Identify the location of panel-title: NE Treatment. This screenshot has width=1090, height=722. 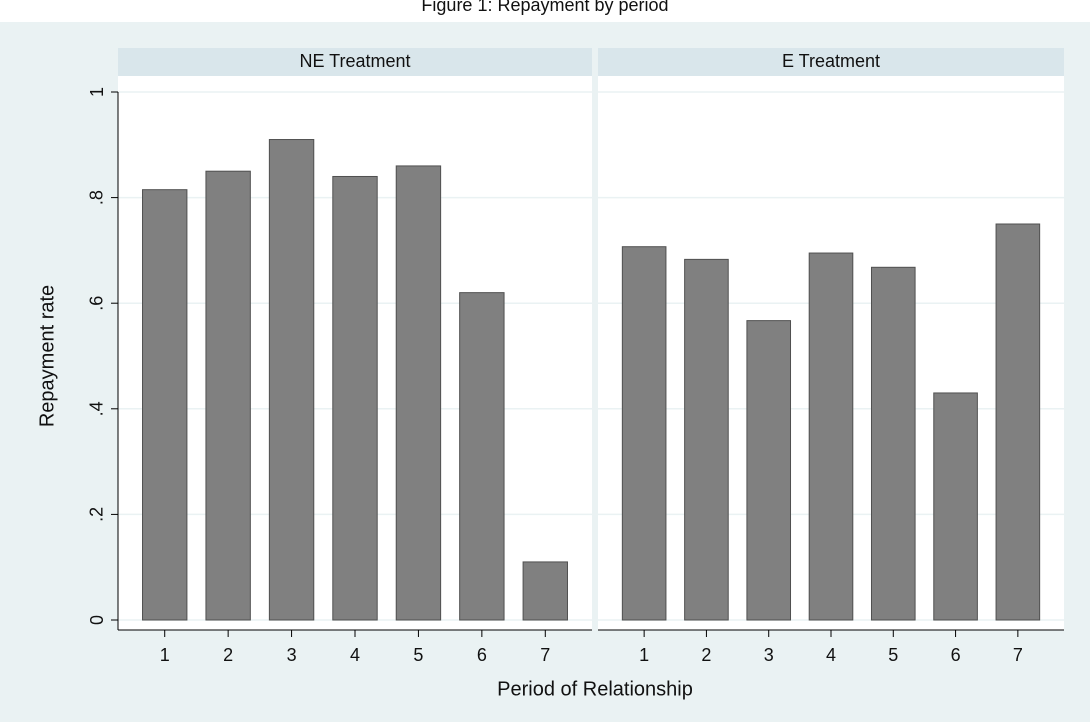
(354, 61).